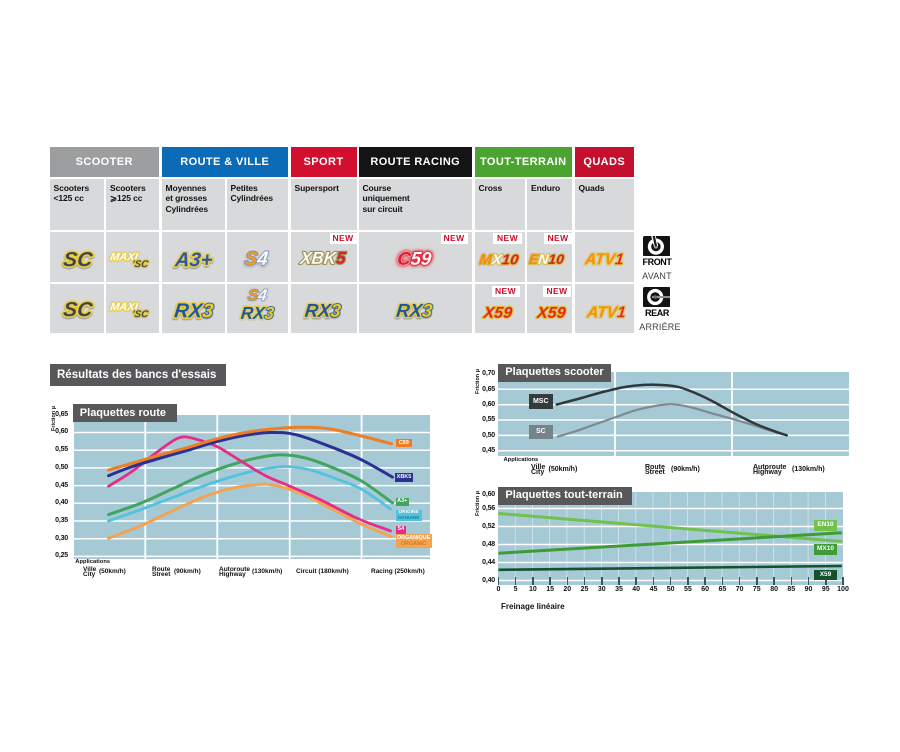 Image resolution: width=900 pixels, height=752 pixels. Describe the element at coordinates (193, 260) in the screenshot. I see `svg-text: A3+` at that location.